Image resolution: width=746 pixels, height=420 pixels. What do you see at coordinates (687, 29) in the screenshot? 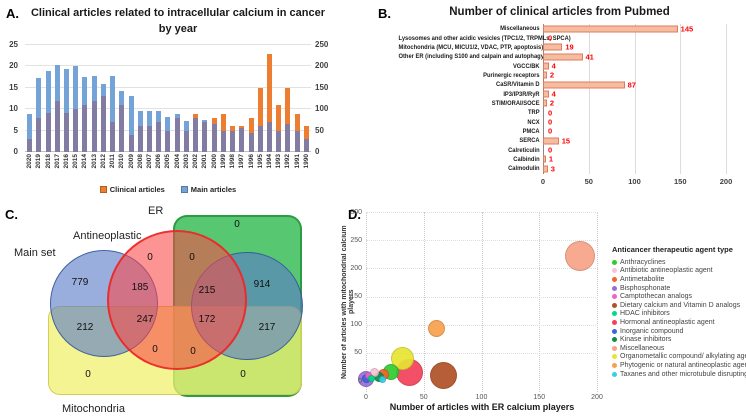
I see `value-label: 145` at bounding box center [687, 29].